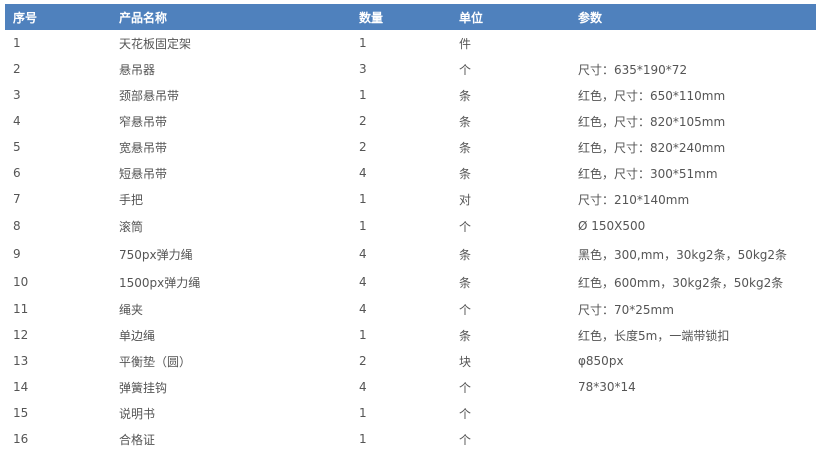 The image size is (816, 454). I want to click on table-header-row: 序号 产品名称 数量 单位 参数, so click(410, 17).